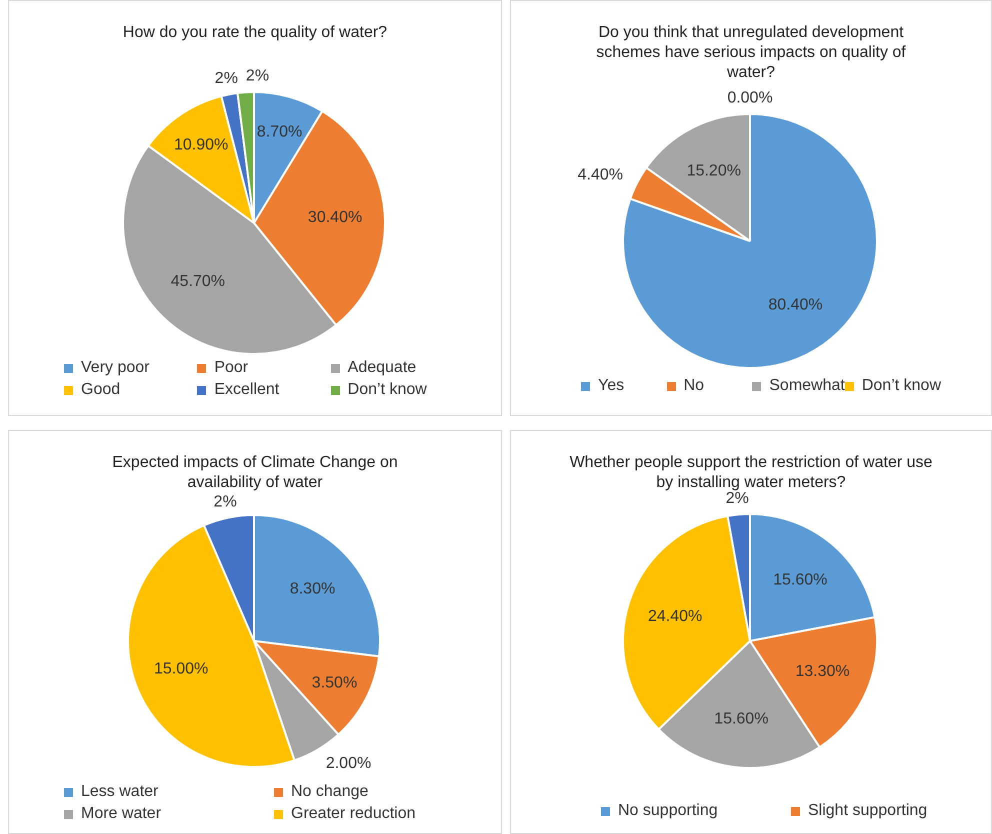  I want to click on data-label: 13.30%, so click(822, 671).